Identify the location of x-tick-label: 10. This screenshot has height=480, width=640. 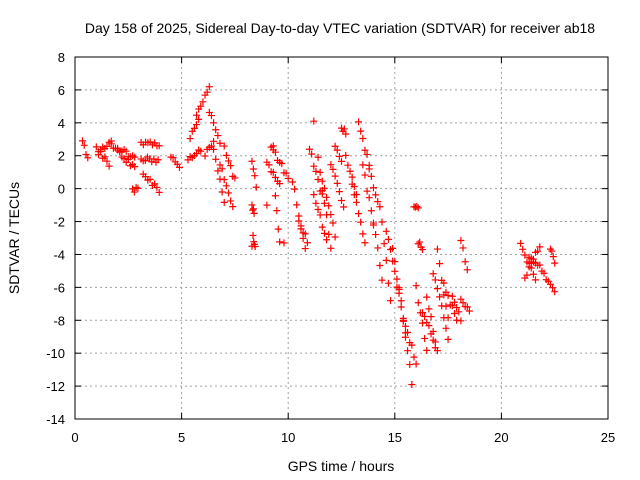
(288, 437).